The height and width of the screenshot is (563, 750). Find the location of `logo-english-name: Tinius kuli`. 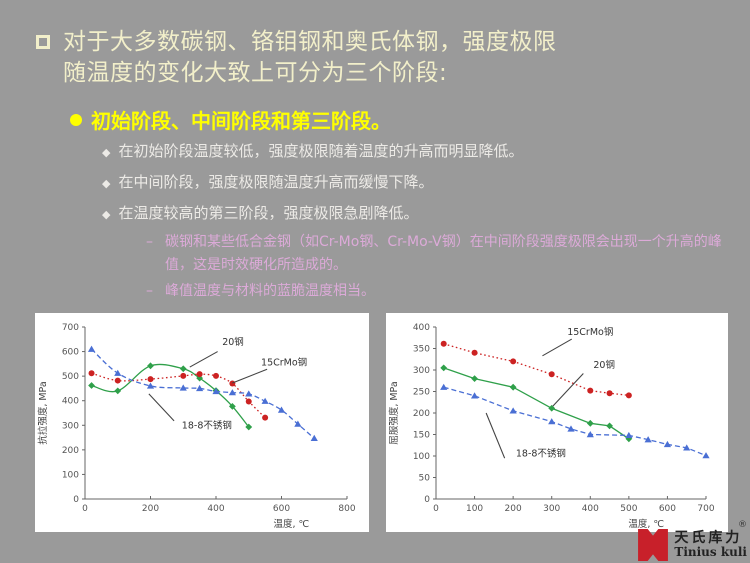

logo-english-name: Tinius kuli is located at coordinates (710, 552).